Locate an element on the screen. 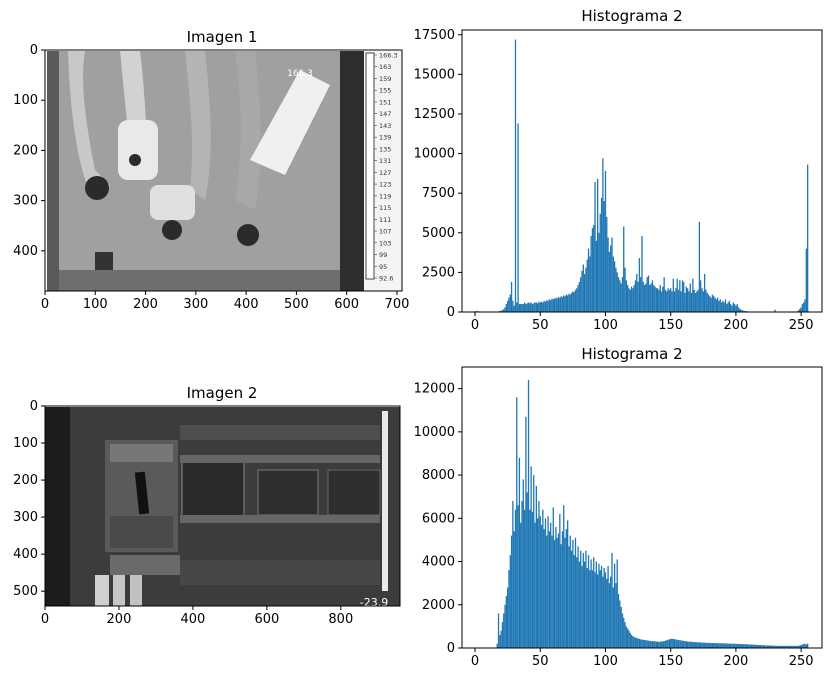 The height and width of the screenshot is (680, 831). y-tick-label: 100 is located at coordinates (25, 443).